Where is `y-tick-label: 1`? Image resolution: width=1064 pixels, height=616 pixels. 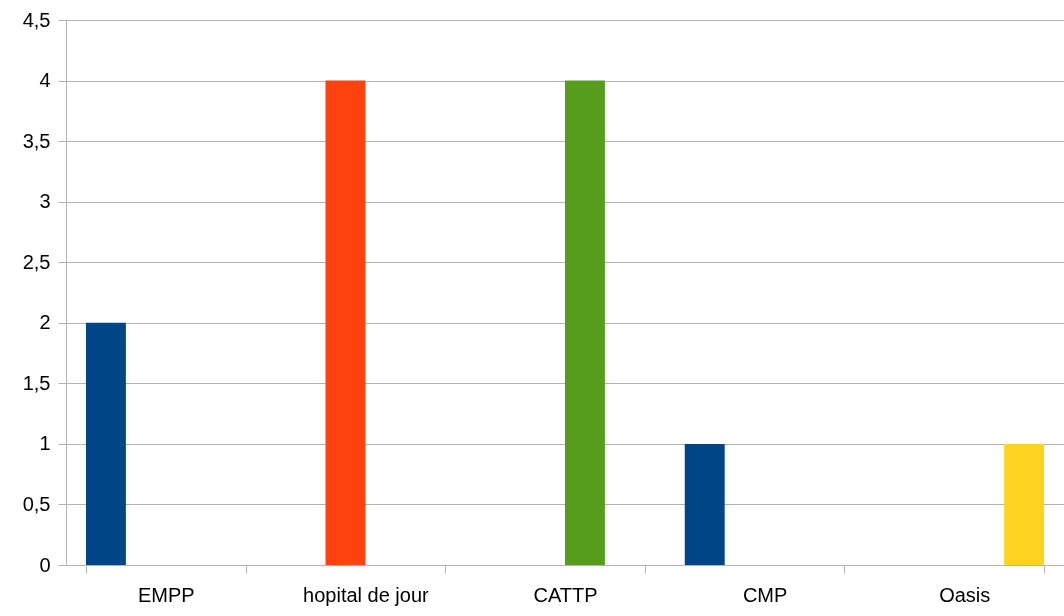 y-tick-label: 1 is located at coordinates (45, 443).